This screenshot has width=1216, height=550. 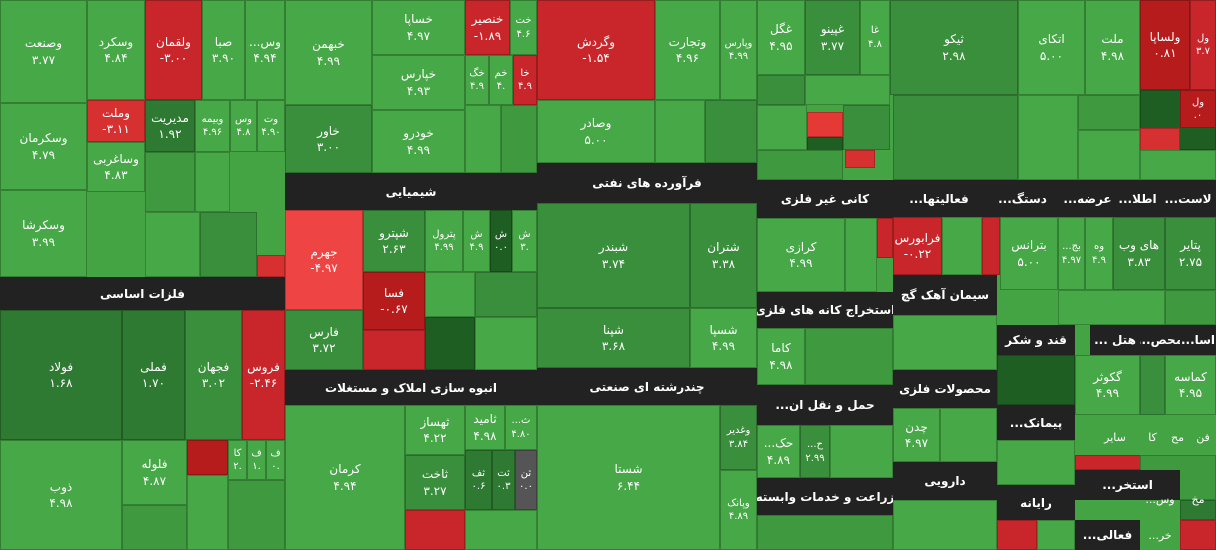 I want to click on stock-tile: وتجارت ۴.۹۶, so click(x=687, y=50).